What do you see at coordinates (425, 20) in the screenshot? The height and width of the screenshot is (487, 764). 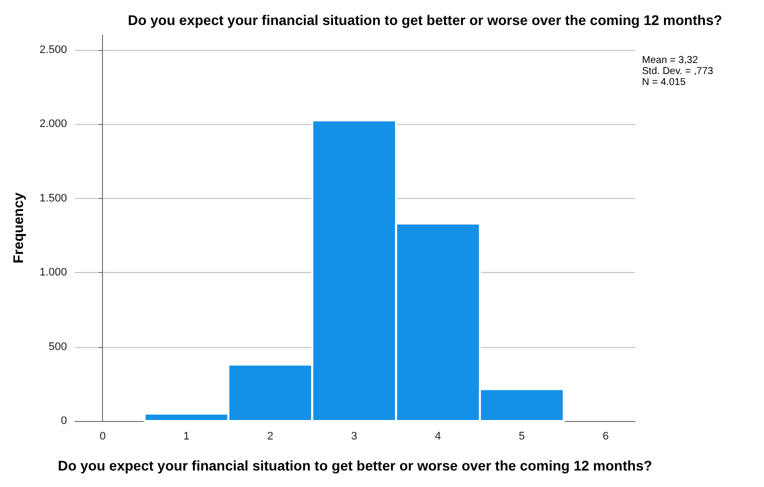 I see `chart-title: Do you expect your financial situation to get better or worse over the coming 12 months?` at bounding box center [425, 20].